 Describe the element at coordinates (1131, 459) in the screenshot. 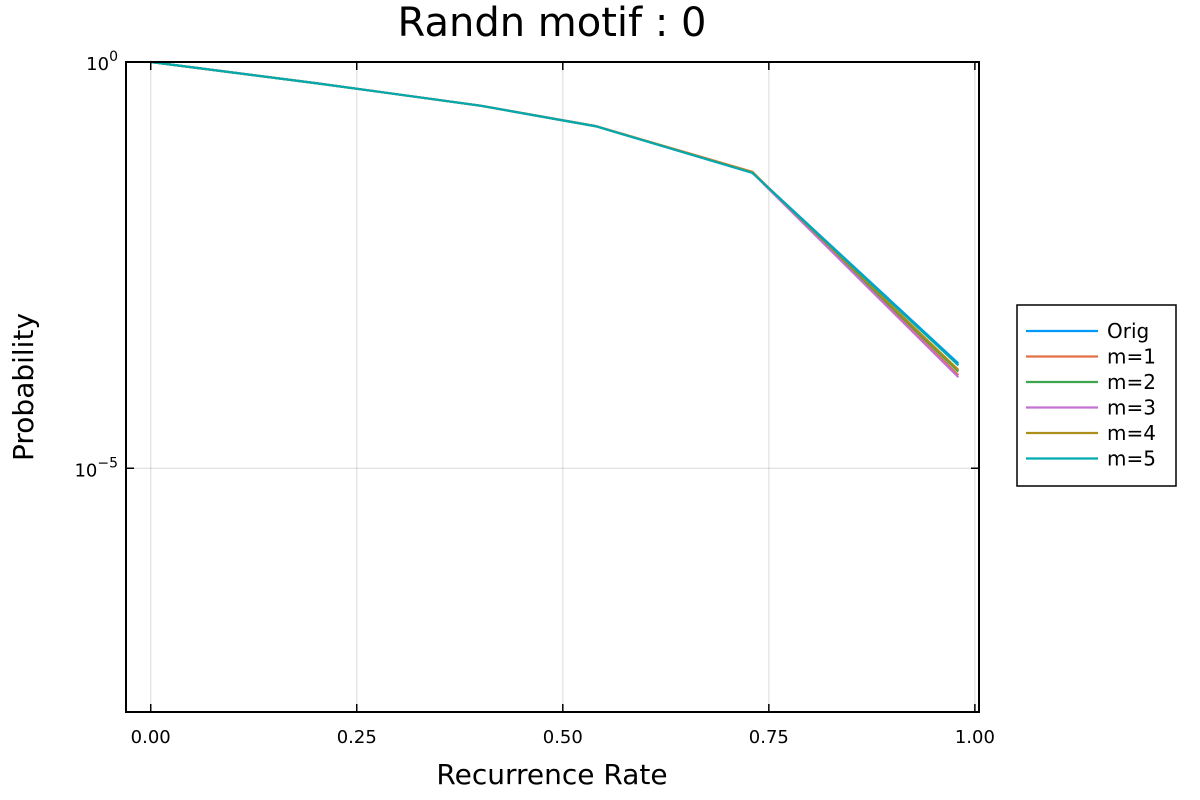

I see `legend-label: m=5` at that location.